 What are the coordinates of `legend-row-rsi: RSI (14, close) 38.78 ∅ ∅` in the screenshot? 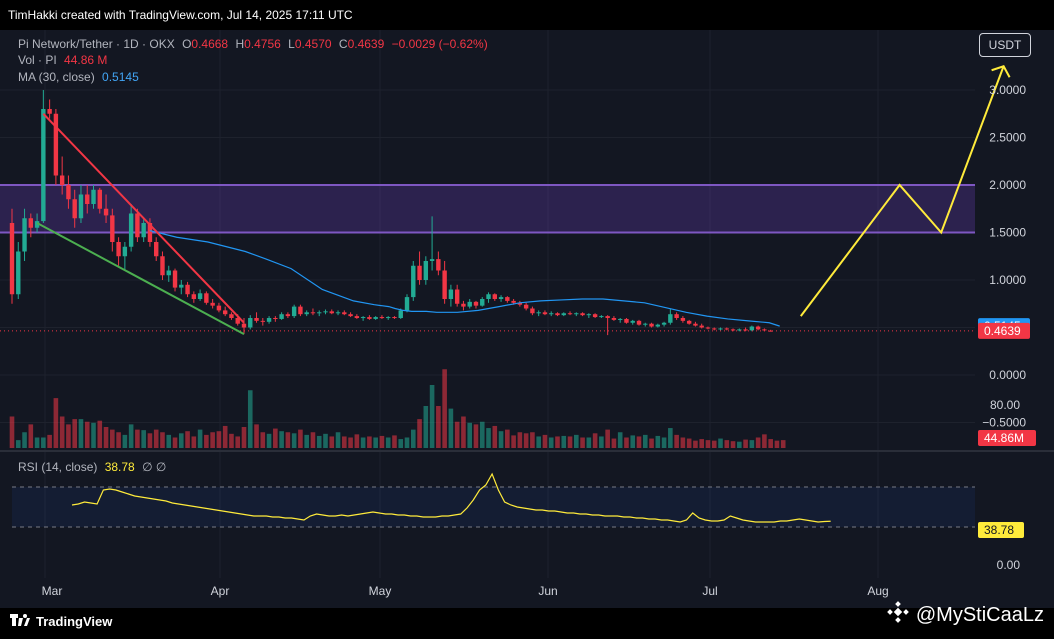 It's located at (94, 467).